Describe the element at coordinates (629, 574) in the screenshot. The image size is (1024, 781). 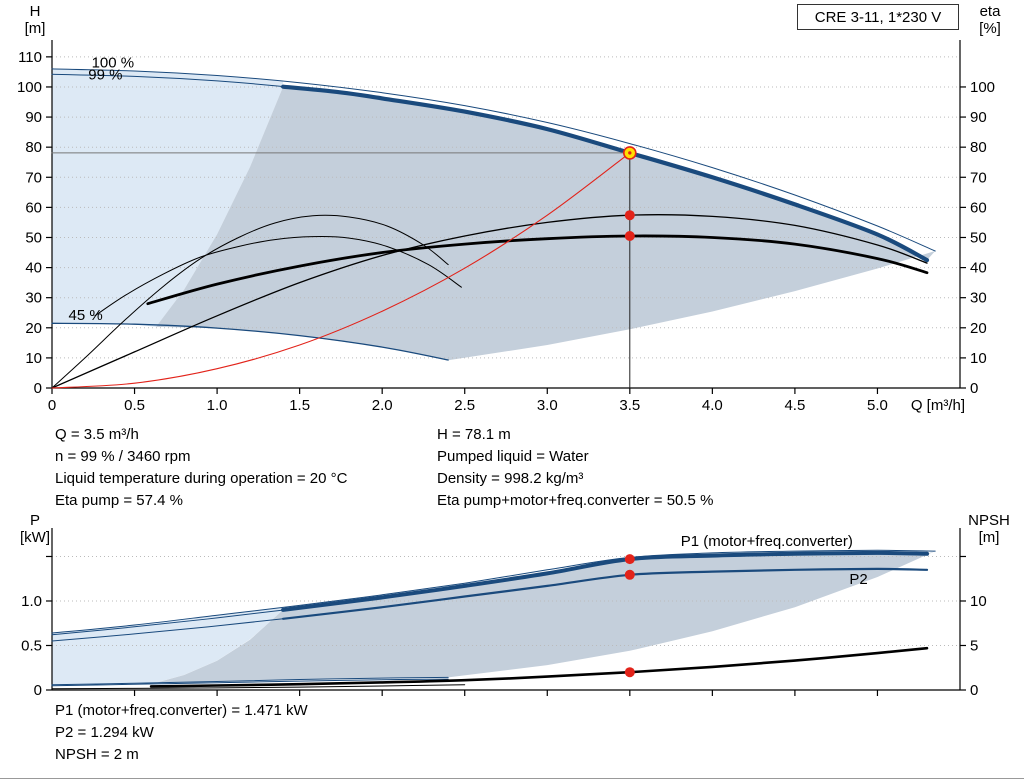
I see `p2-point` at that location.